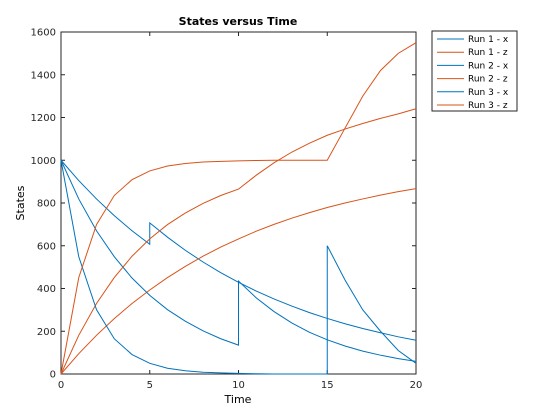  Describe the element at coordinates (46, 332) in the screenshot. I see `y-tick-label: 200` at that location.